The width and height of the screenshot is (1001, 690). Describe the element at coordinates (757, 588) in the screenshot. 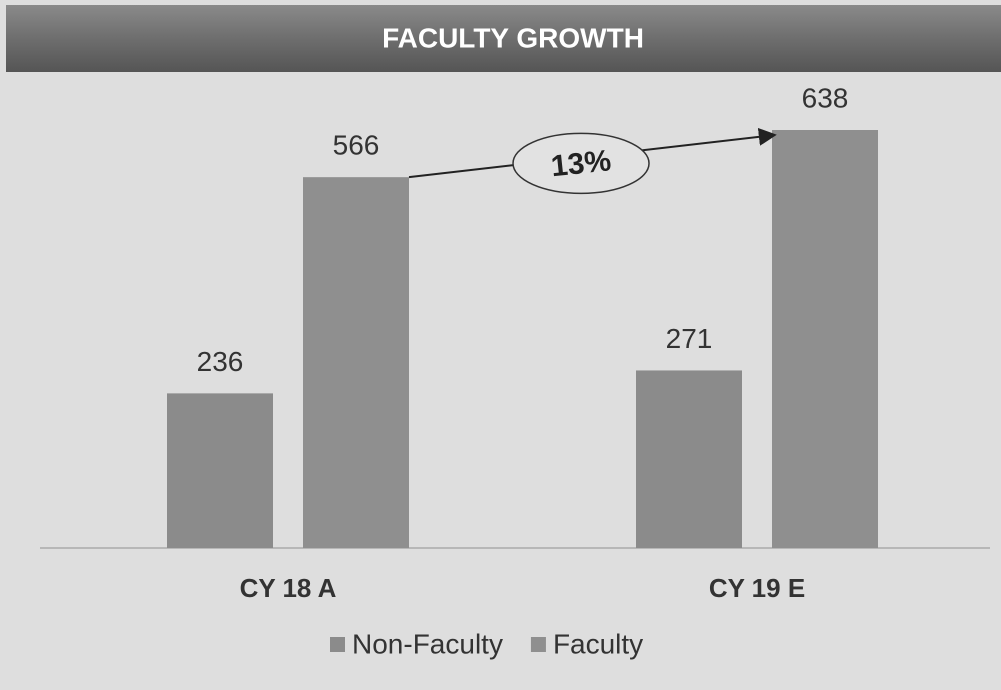

I see `x-tick-label: CY 19 E` at that location.